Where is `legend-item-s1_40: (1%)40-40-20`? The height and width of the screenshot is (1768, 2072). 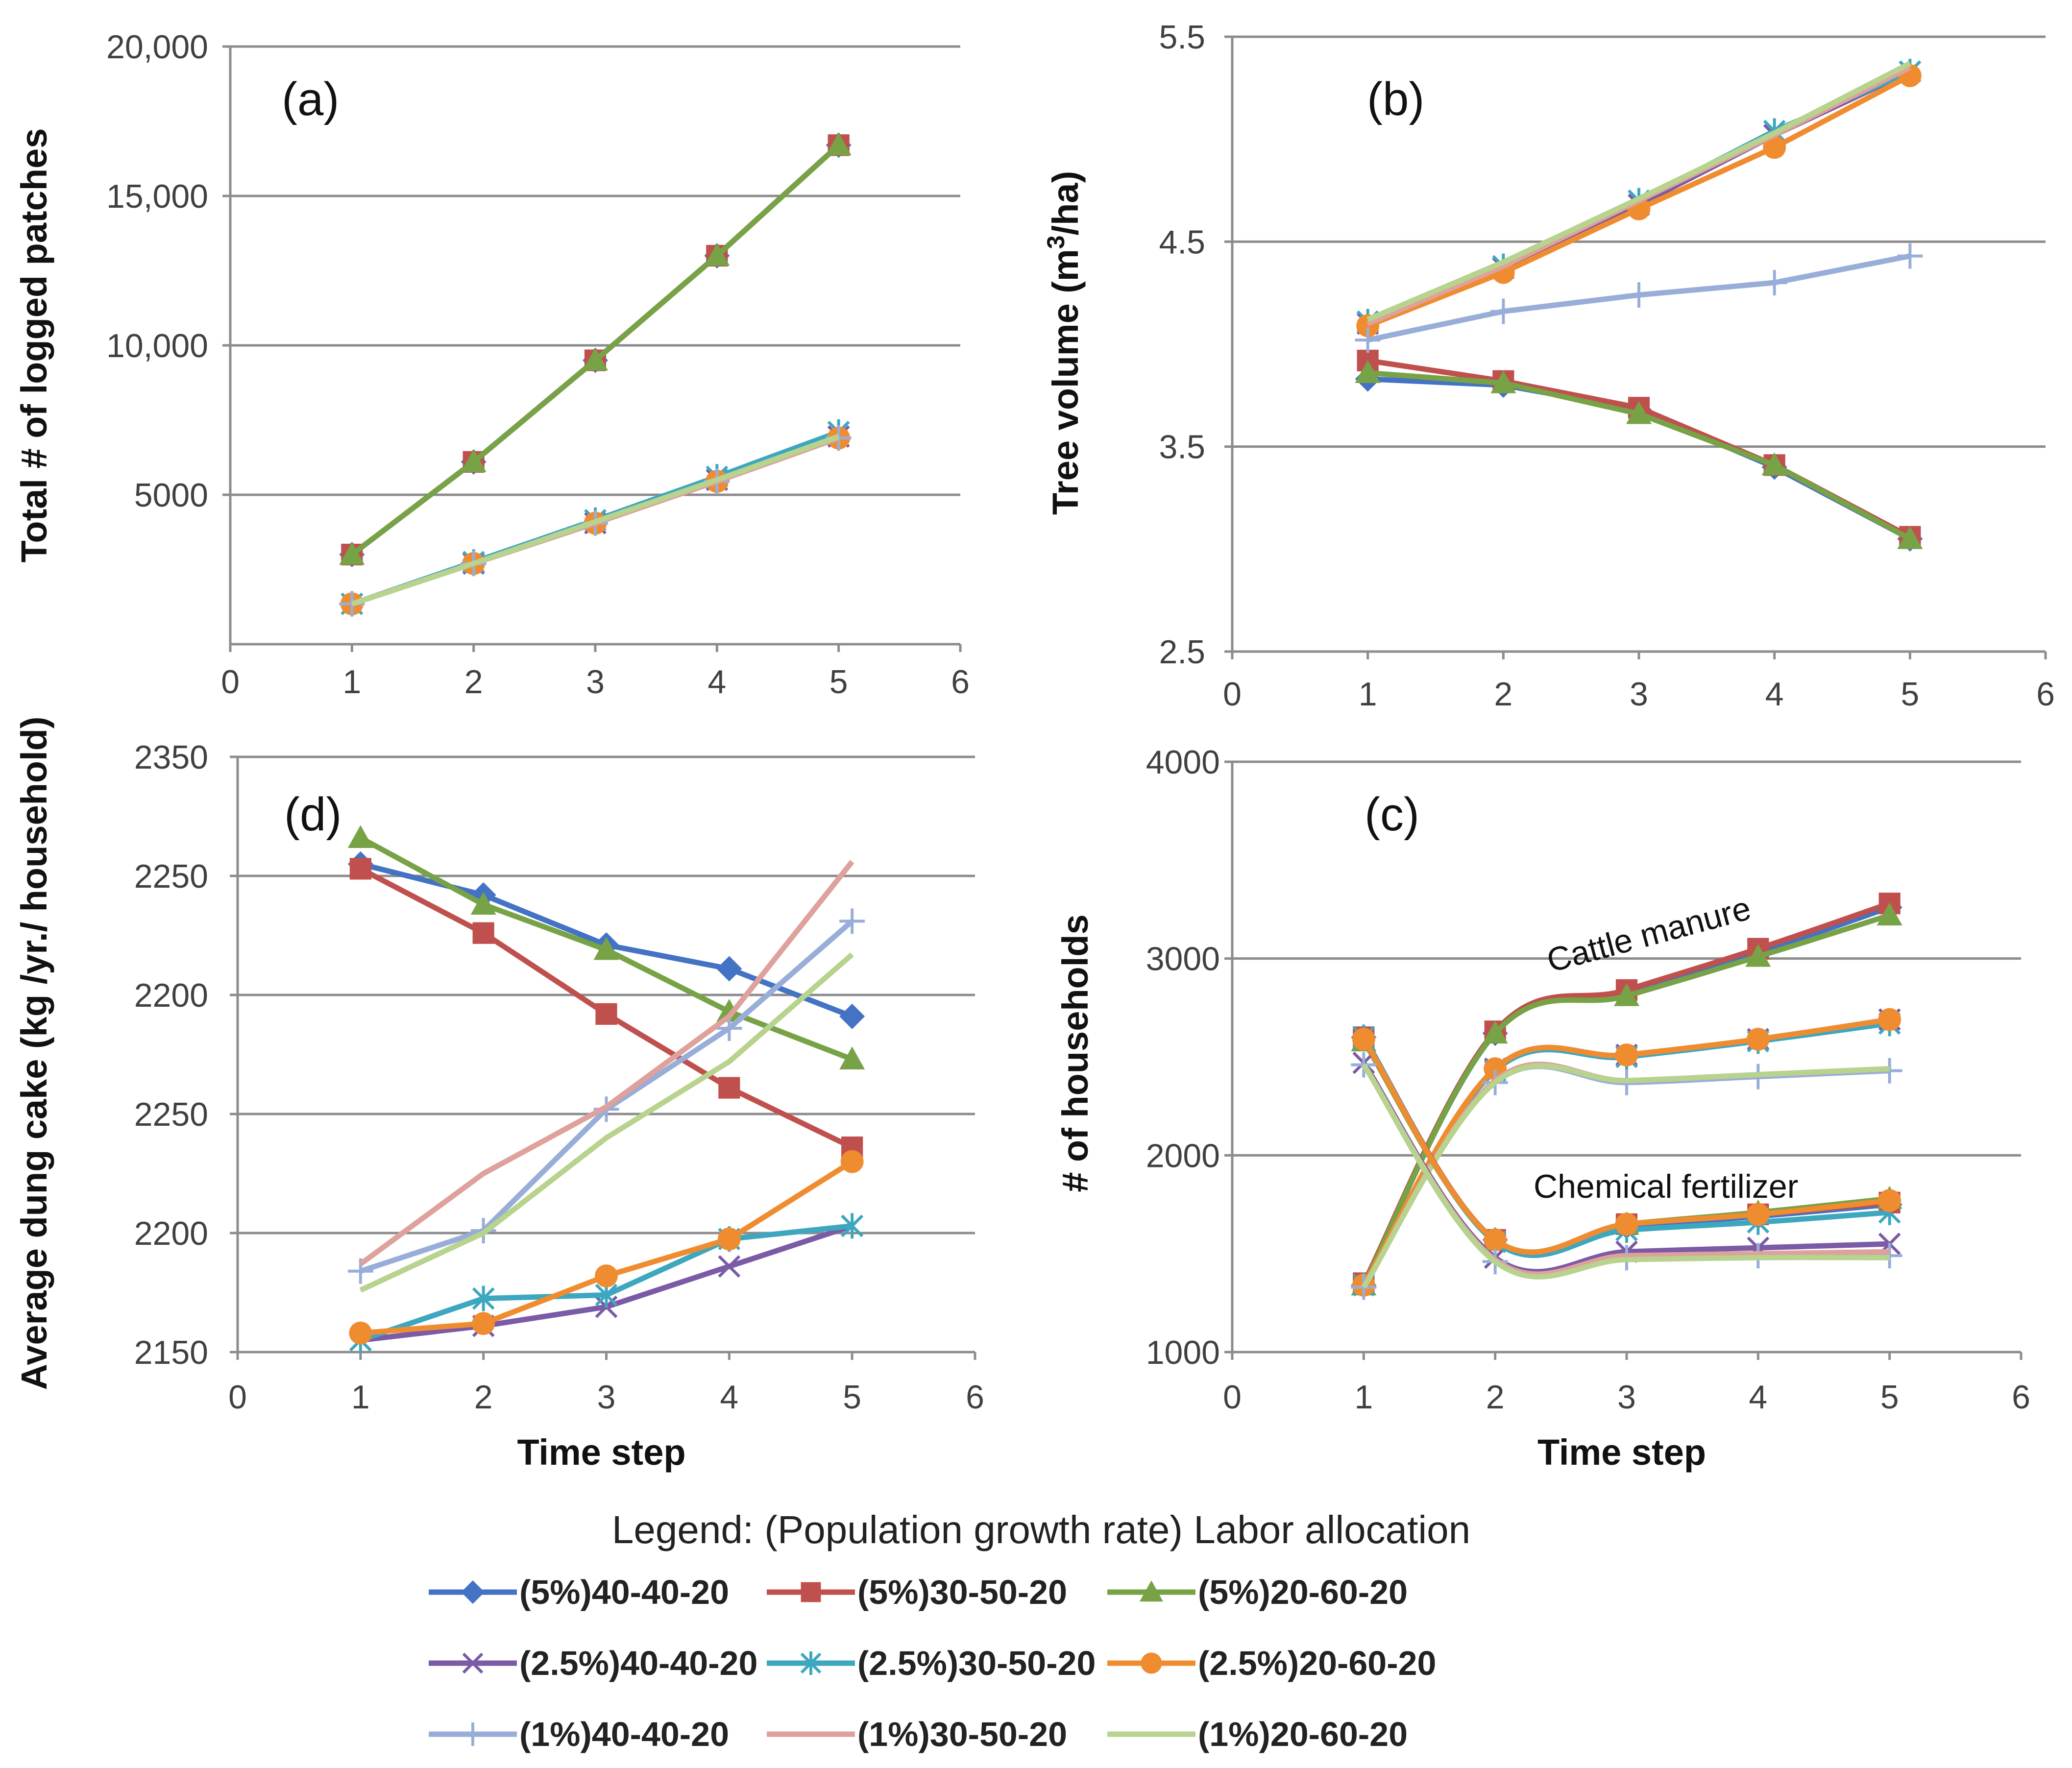 legend-item-s1_40: (1%)40-40-20 is located at coordinates (579, 1734).